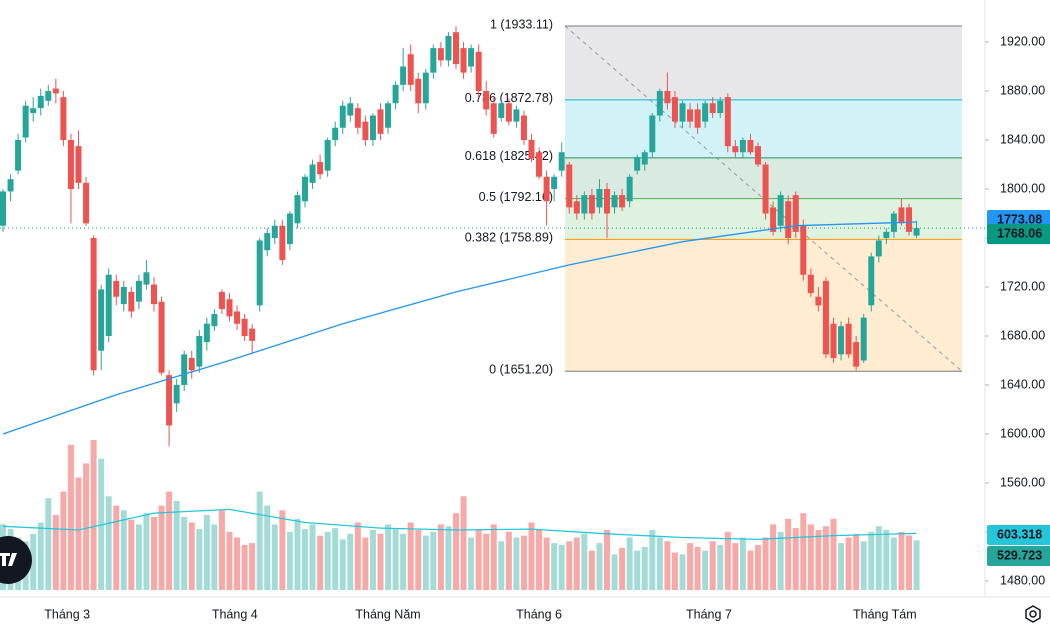 This screenshot has width=1050, height=630. Describe the element at coordinates (763, 128) in the screenshot. I see `fib-zone` at that location.